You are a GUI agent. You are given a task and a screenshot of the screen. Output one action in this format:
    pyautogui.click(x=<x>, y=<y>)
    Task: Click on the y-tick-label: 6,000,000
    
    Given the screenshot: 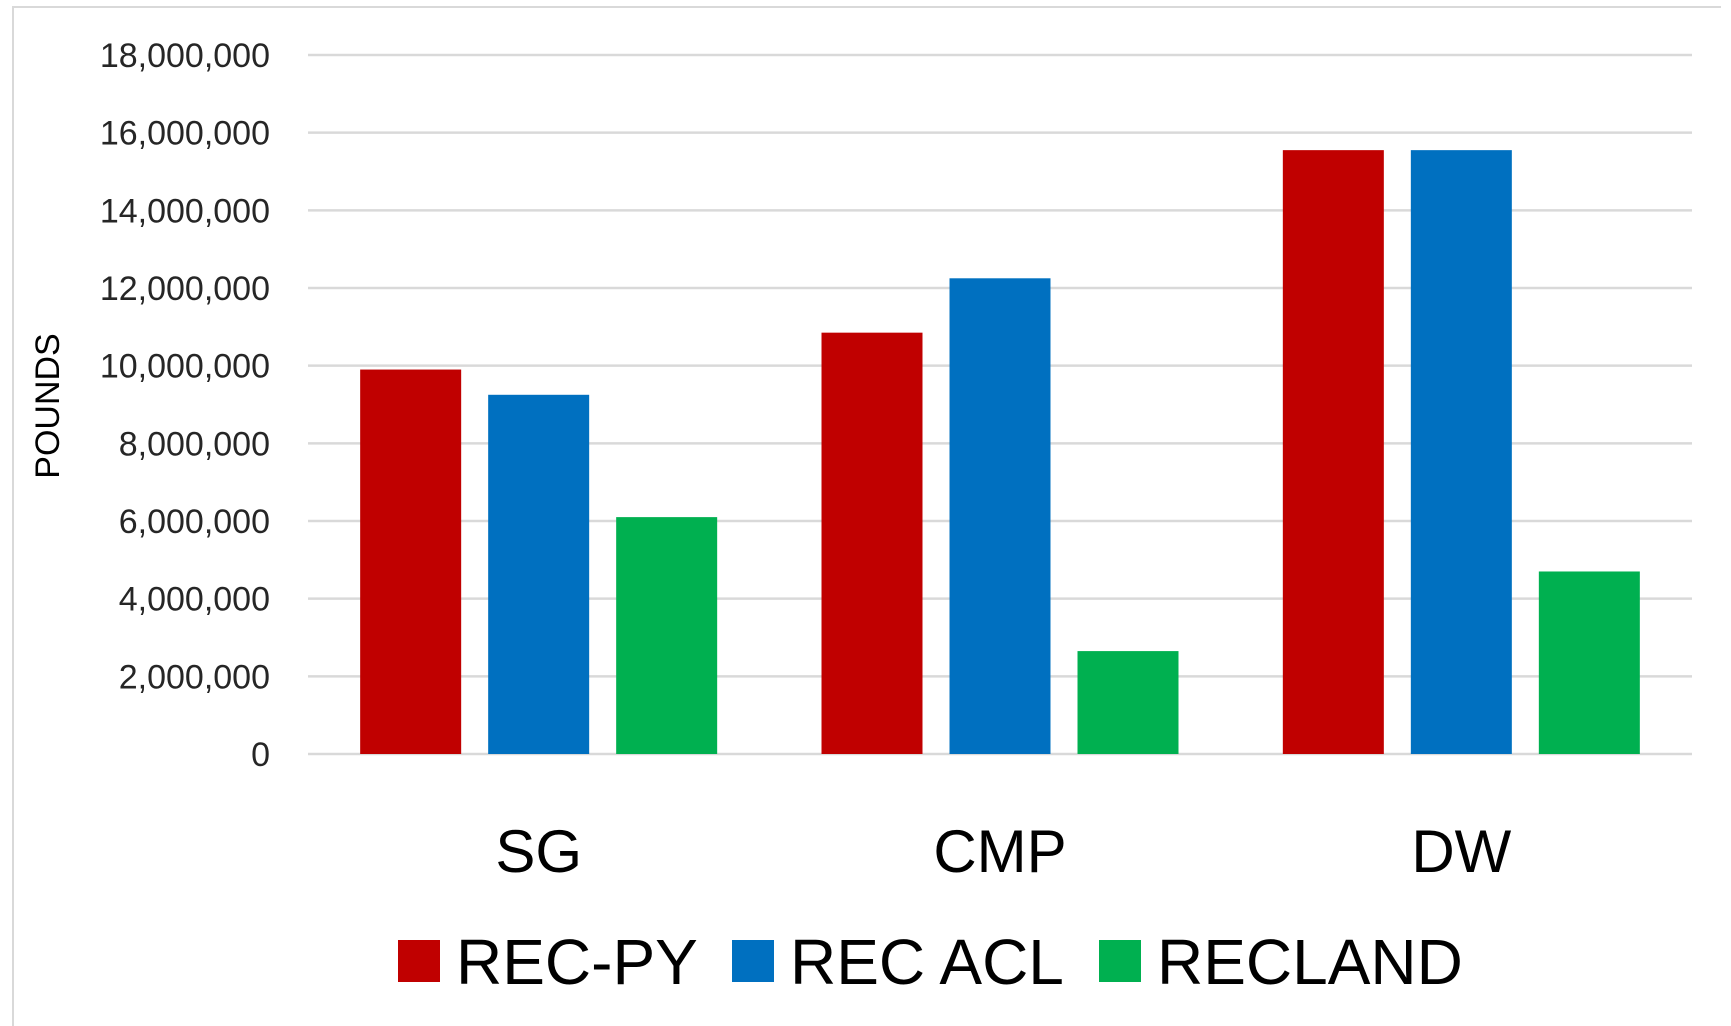 What is the action you would take?
    pyautogui.click(x=194, y=522)
    